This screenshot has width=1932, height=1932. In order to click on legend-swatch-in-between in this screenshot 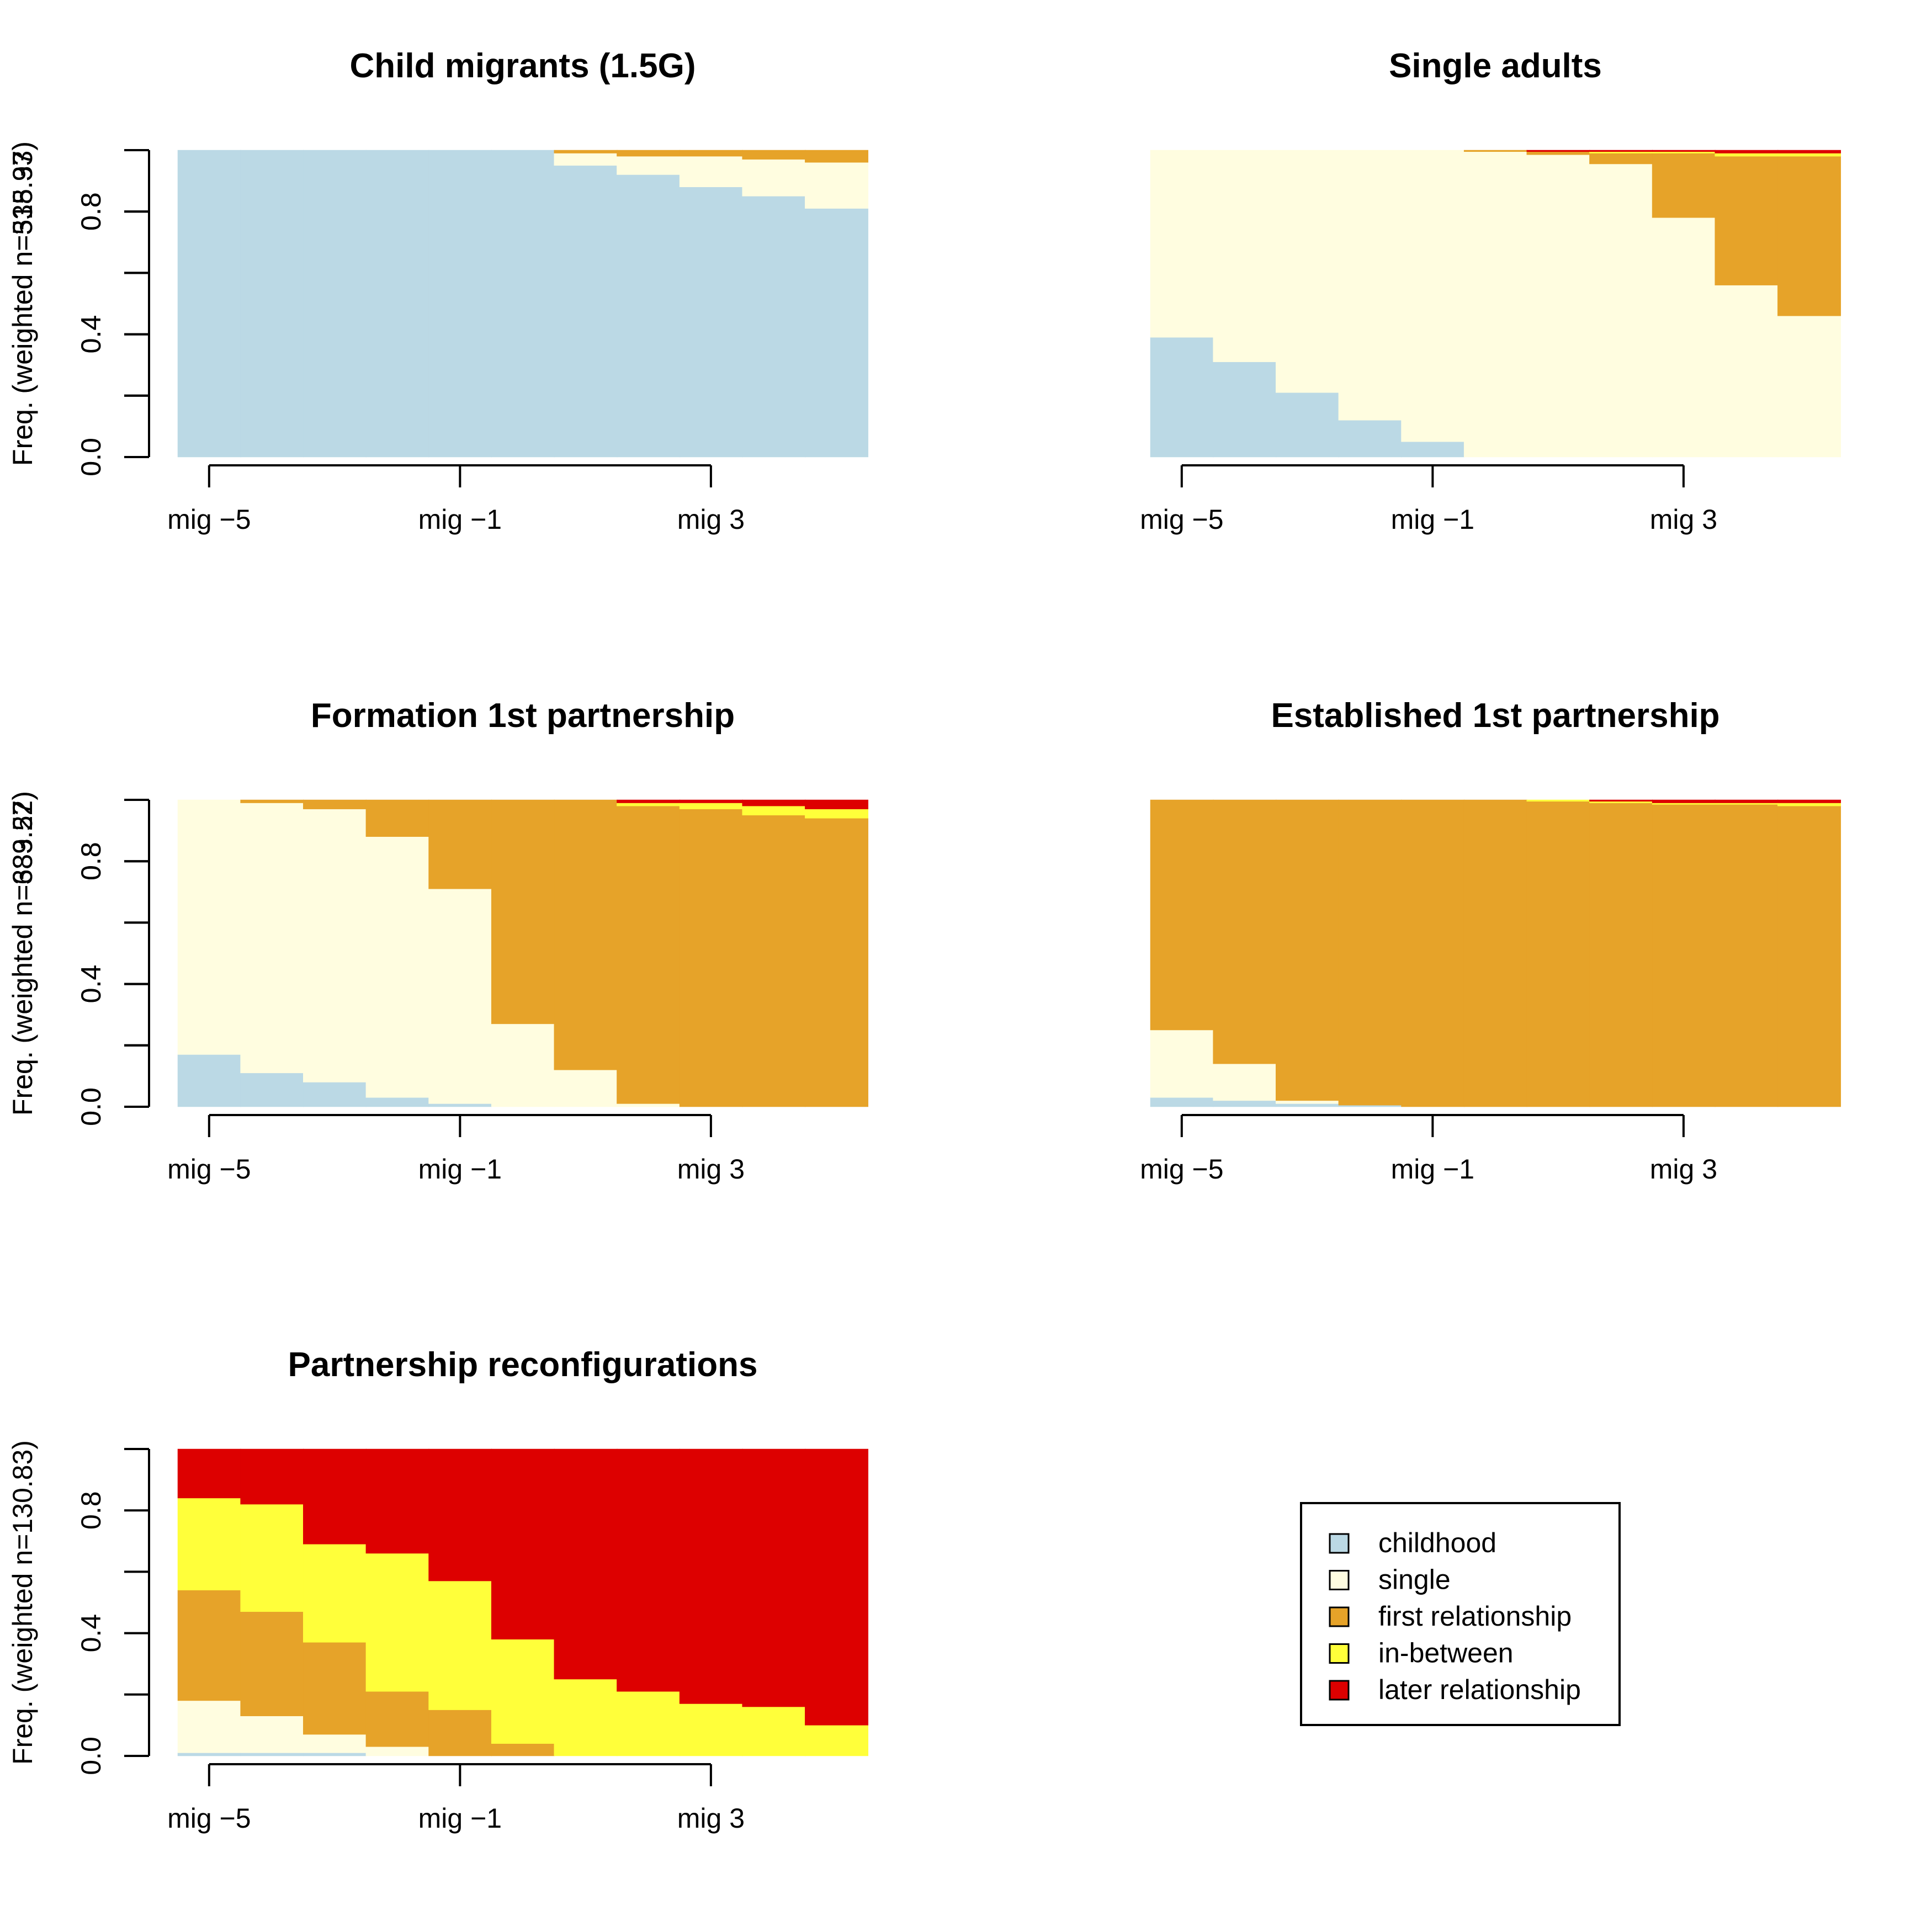, I will do `click(1340, 1653)`.